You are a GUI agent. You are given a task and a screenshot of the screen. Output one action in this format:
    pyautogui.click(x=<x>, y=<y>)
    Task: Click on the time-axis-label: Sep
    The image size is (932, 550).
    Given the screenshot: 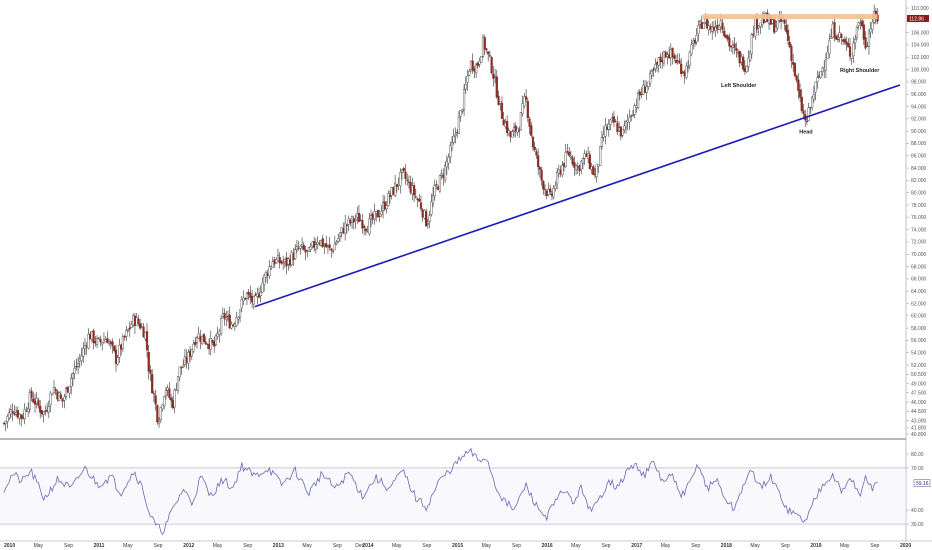 What is the action you would take?
    pyautogui.click(x=516, y=546)
    